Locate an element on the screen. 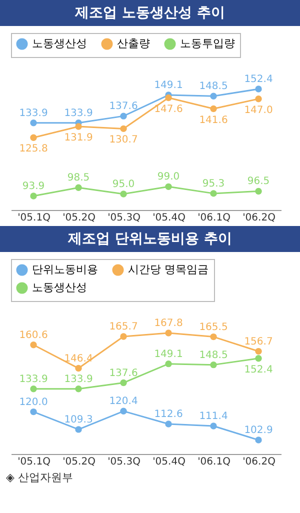 This screenshot has height=513, width=300. data-label: 99.0 is located at coordinates (168, 177).